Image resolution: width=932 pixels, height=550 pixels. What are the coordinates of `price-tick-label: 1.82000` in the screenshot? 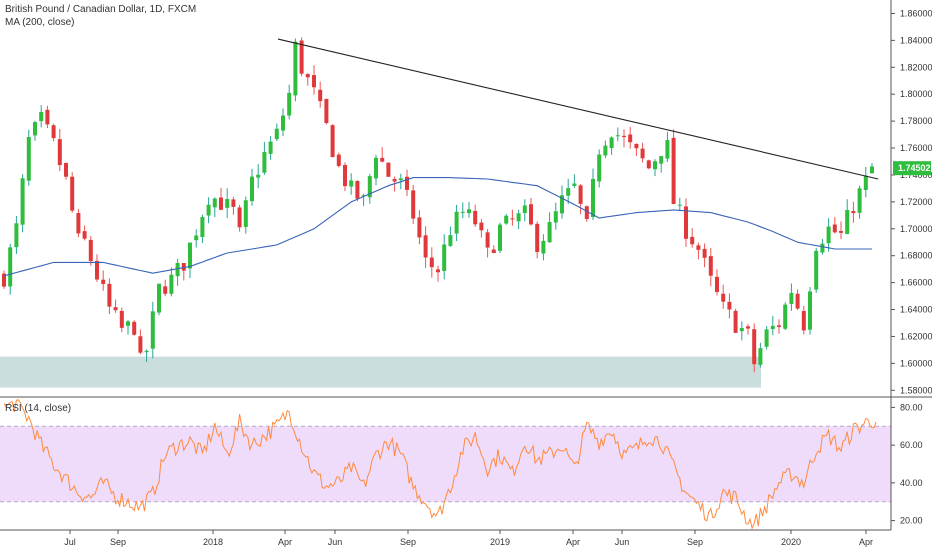 It's located at (916, 67).